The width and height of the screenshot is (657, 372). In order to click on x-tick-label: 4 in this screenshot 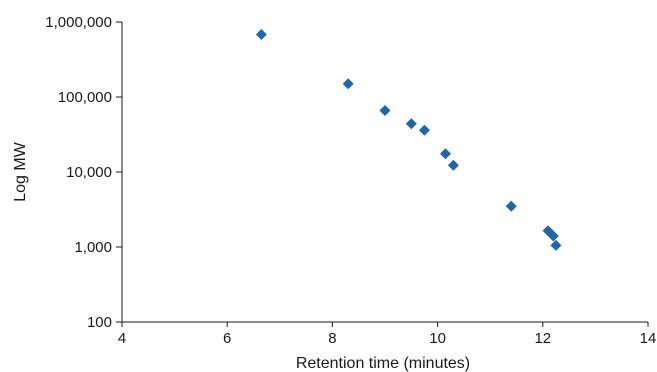, I will do `click(122, 338)`.